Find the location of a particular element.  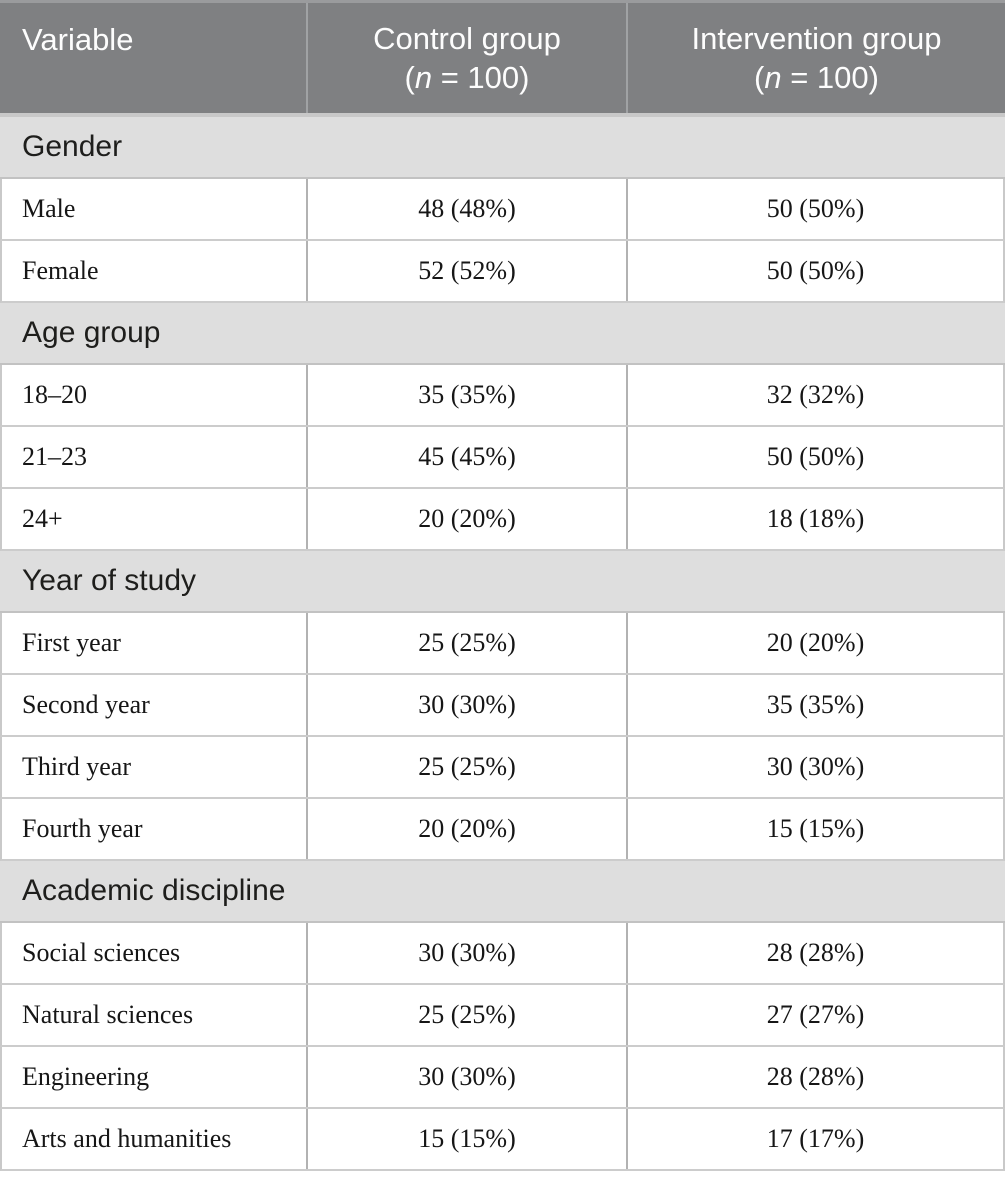

header-cell-variable: Variable is located at coordinates (153, 58).